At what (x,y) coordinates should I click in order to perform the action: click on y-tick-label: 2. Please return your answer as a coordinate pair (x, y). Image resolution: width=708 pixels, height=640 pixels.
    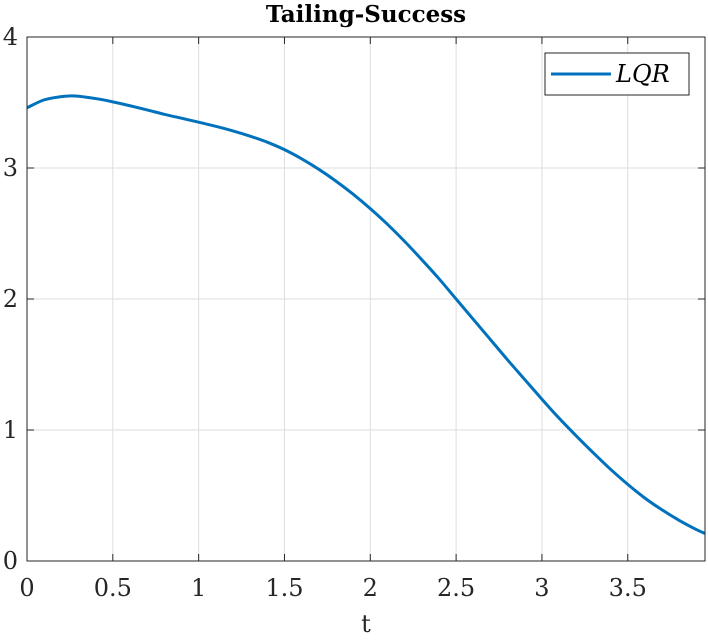
    Looking at the image, I should click on (10, 299).